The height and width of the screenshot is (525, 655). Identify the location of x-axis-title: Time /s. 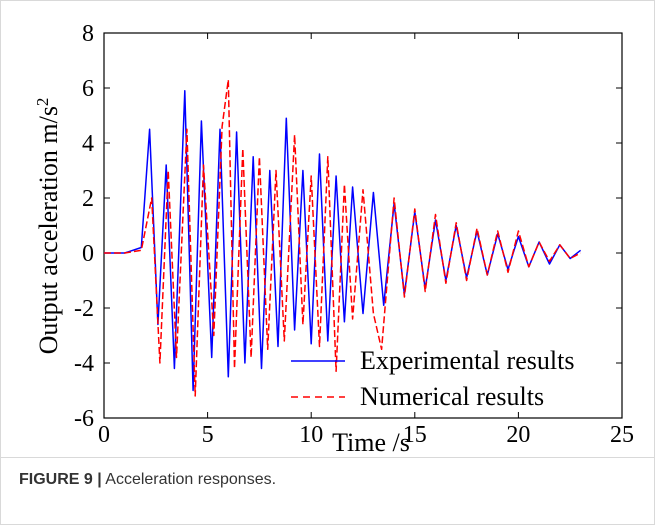
(371, 442).